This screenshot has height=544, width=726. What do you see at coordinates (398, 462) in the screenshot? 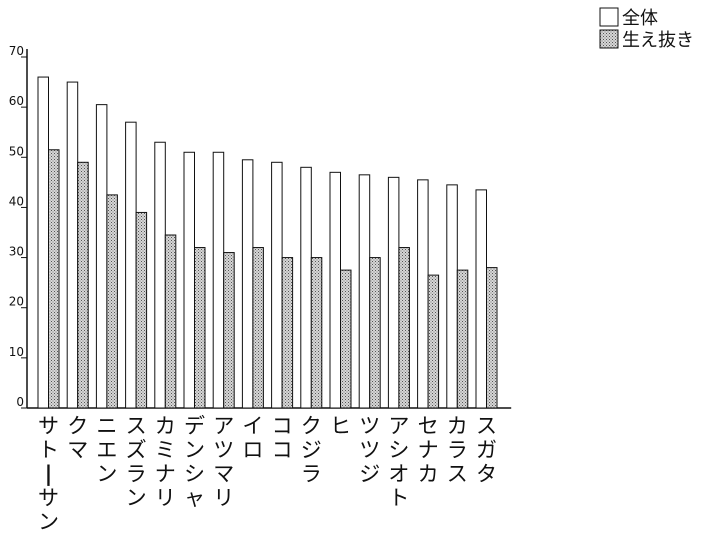
I see `category-label: アシオト` at bounding box center [398, 462].